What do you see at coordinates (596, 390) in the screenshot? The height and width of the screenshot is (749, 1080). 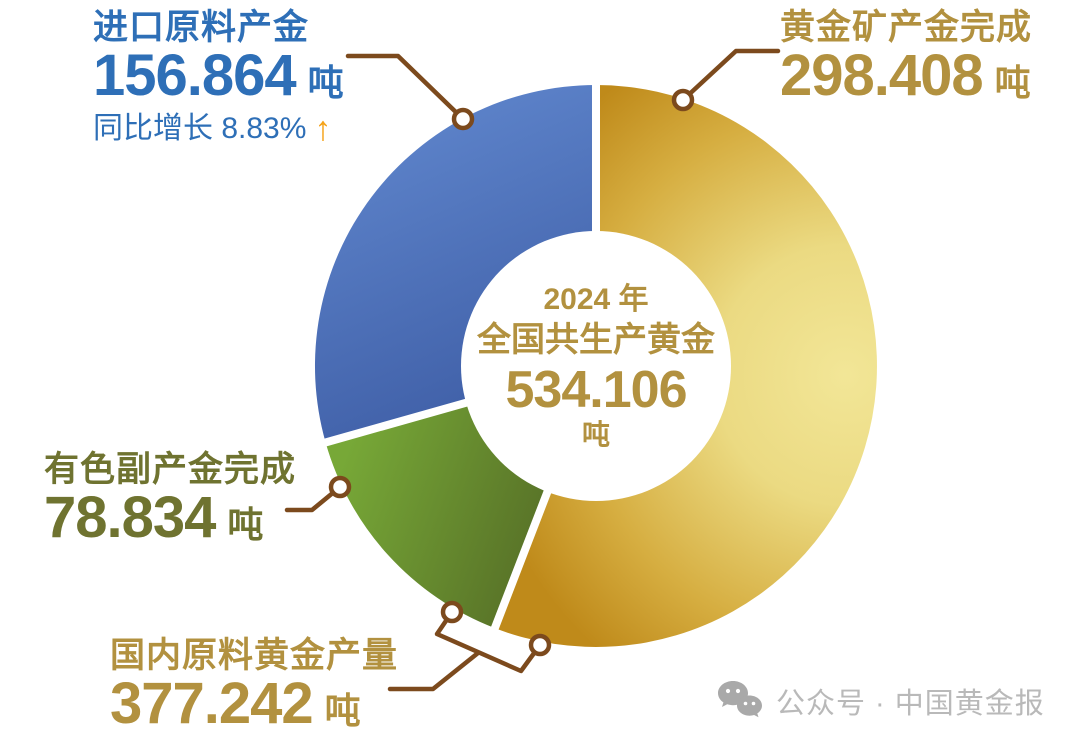 I see `center-total-value: 534.106` at bounding box center [596, 390].